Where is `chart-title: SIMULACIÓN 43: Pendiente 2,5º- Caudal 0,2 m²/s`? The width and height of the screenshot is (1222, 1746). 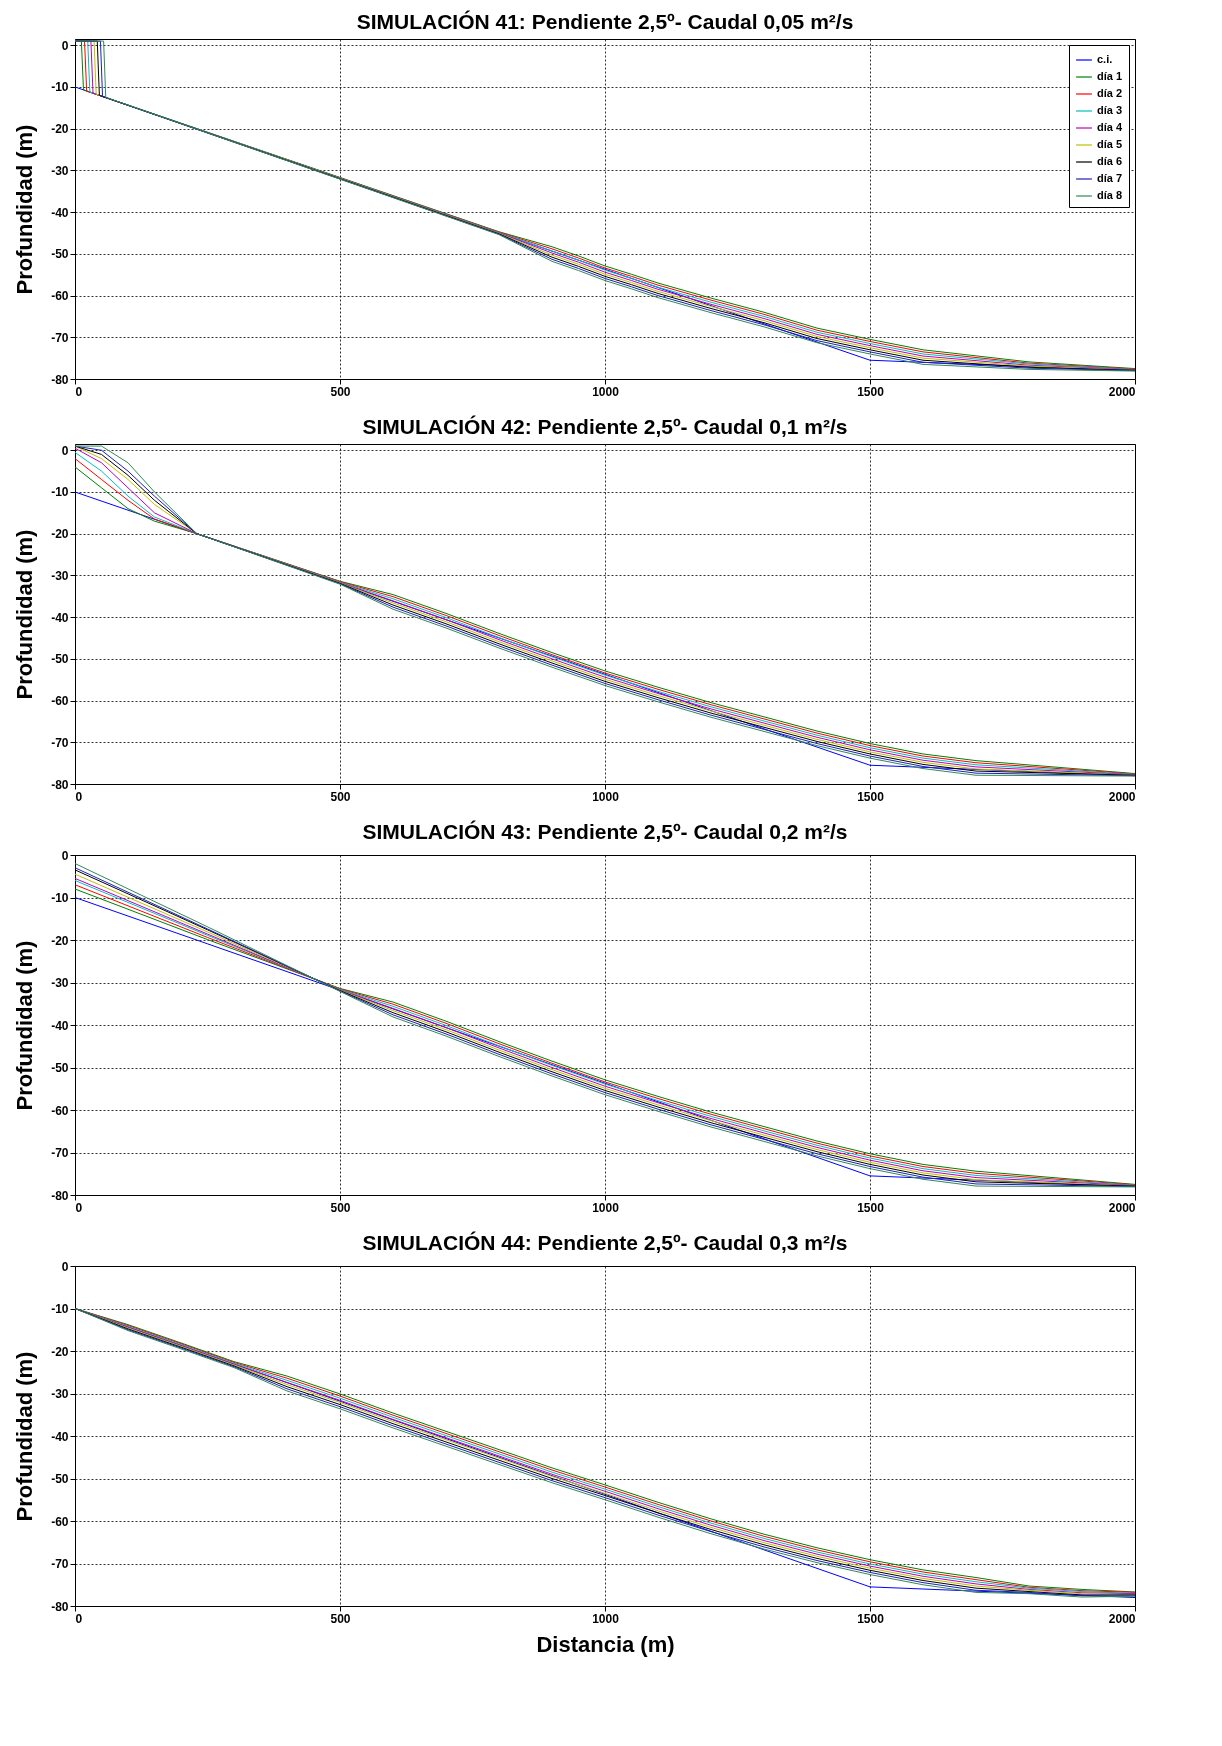 chart-title: SIMULACIÓN 43: Pendiente 2,5º- Caudal 0,2 m²/s is located at coordinates (605, 831).